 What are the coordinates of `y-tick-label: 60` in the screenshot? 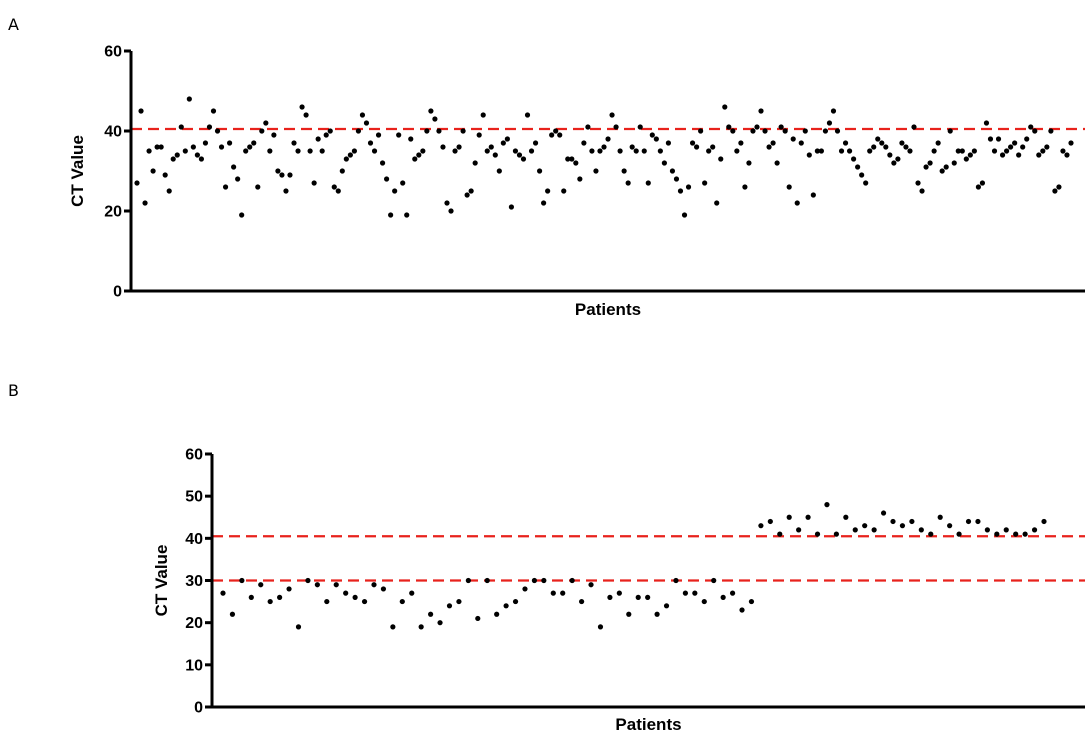 It's located at (113, 52).